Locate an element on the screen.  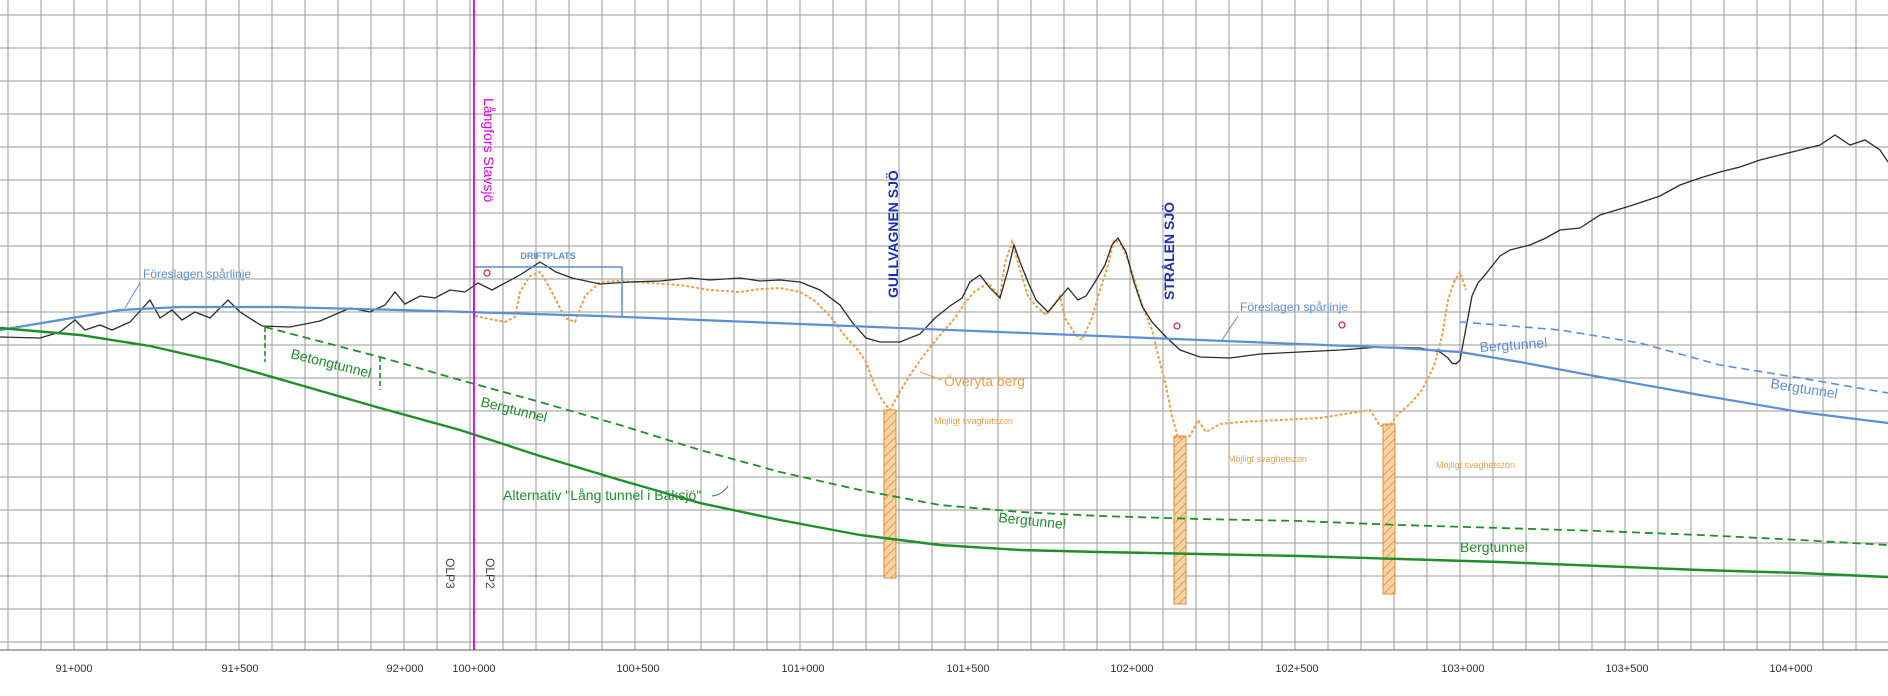
chainage-label: 103+500 is located at coordinates (1626, 669).